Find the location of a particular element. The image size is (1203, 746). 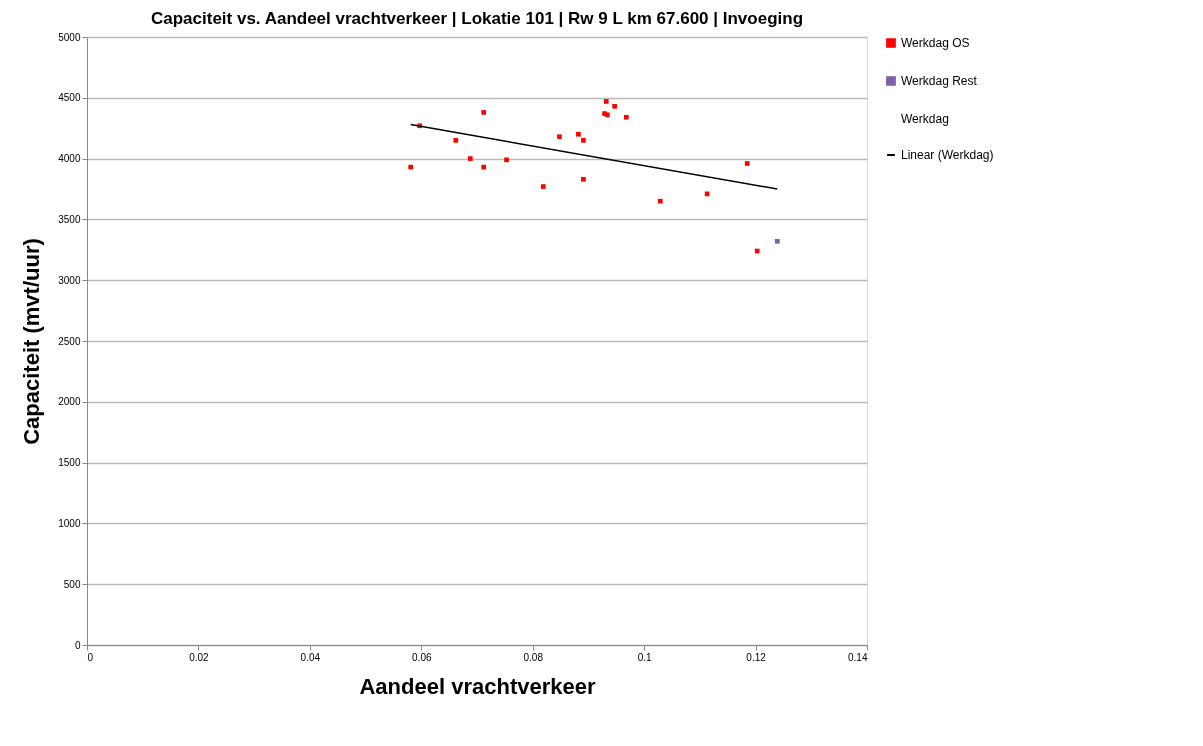

x-tick-label: 0.02 is located at coordinates (199, 657).